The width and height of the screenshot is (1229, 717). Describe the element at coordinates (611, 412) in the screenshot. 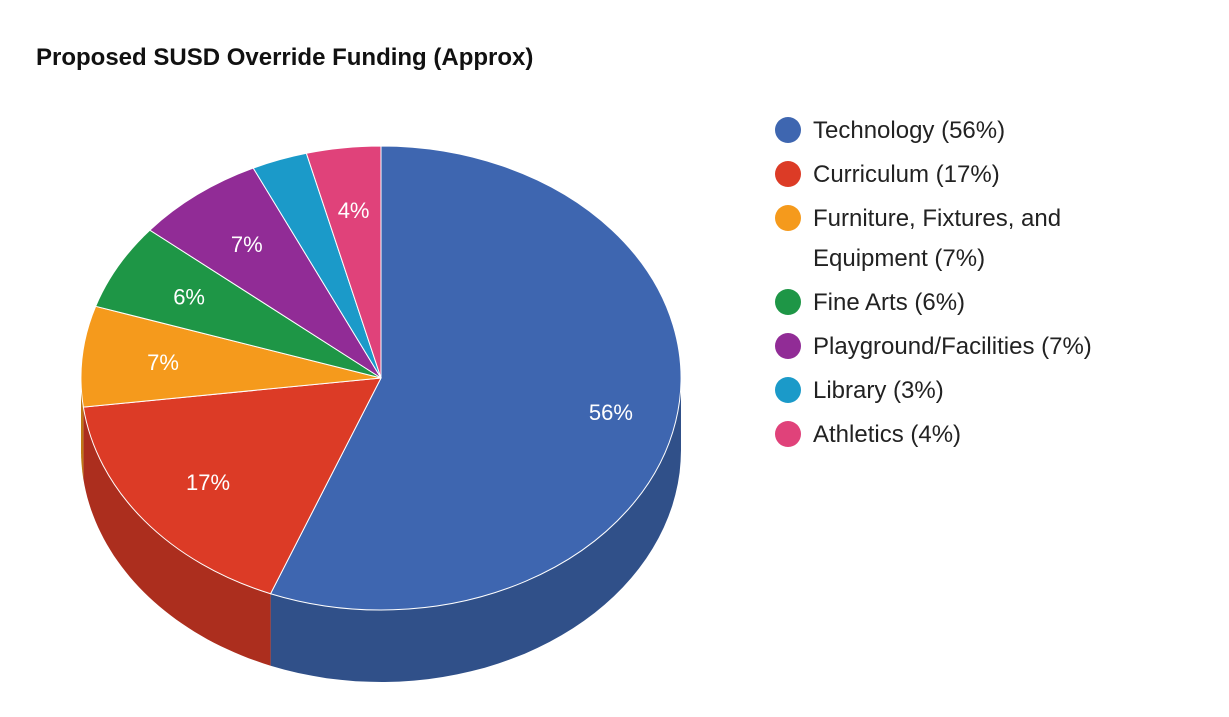

I see `data-label-technology: 56%` at that location.